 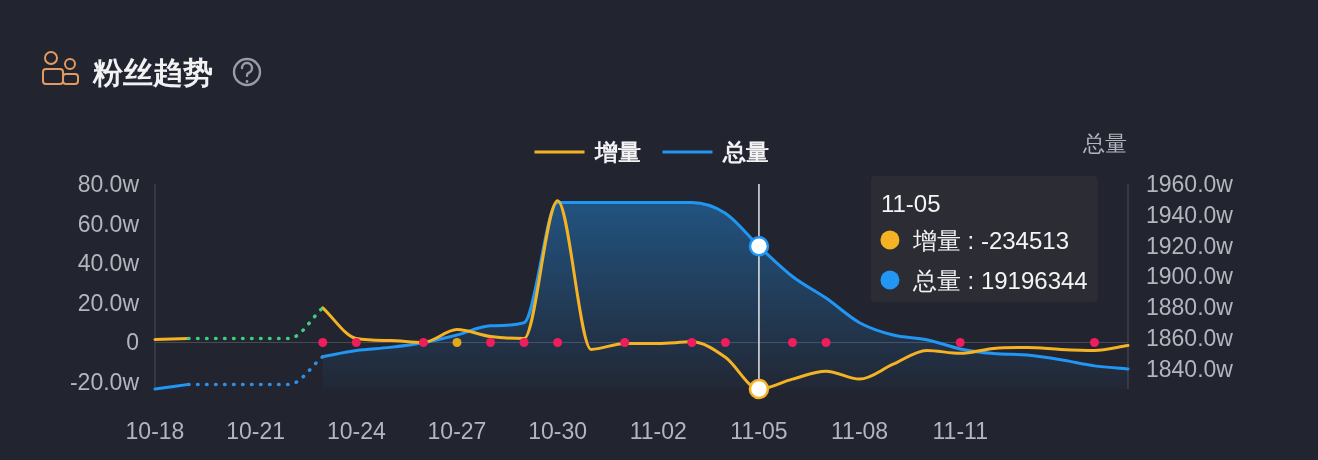 What do you see at coordinates (256, 431) in the screenshot?
I see `x-tick-label: 10-21` at bounding box center [256, 431].